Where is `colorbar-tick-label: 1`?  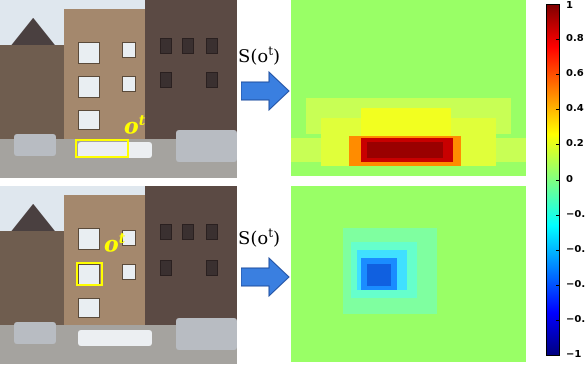 colorbar-tick-label: 1 is located at coordinates (569, 5).